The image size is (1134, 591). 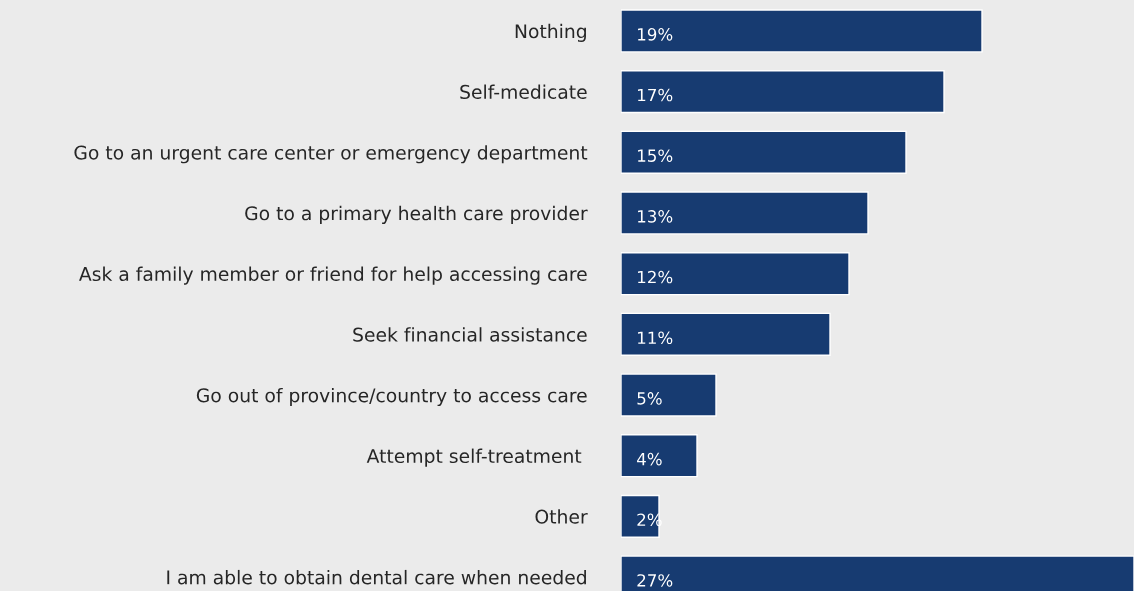 What do you see at coordinates (391, 397) in the screenshot?
I see `y-tick-label: Go out of province/country to access care` at bounding box center [391, 397].